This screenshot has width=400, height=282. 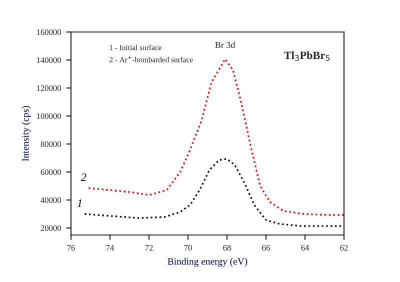 What do you see at coordinates (50, 144) in the screenshot?
I see `y-tick-label: 80000` at bounding box center [50, 144].